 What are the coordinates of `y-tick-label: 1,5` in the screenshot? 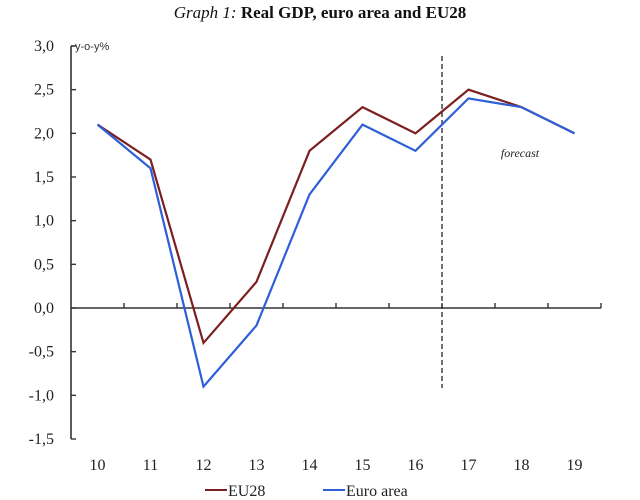 It's located at (44, 177).